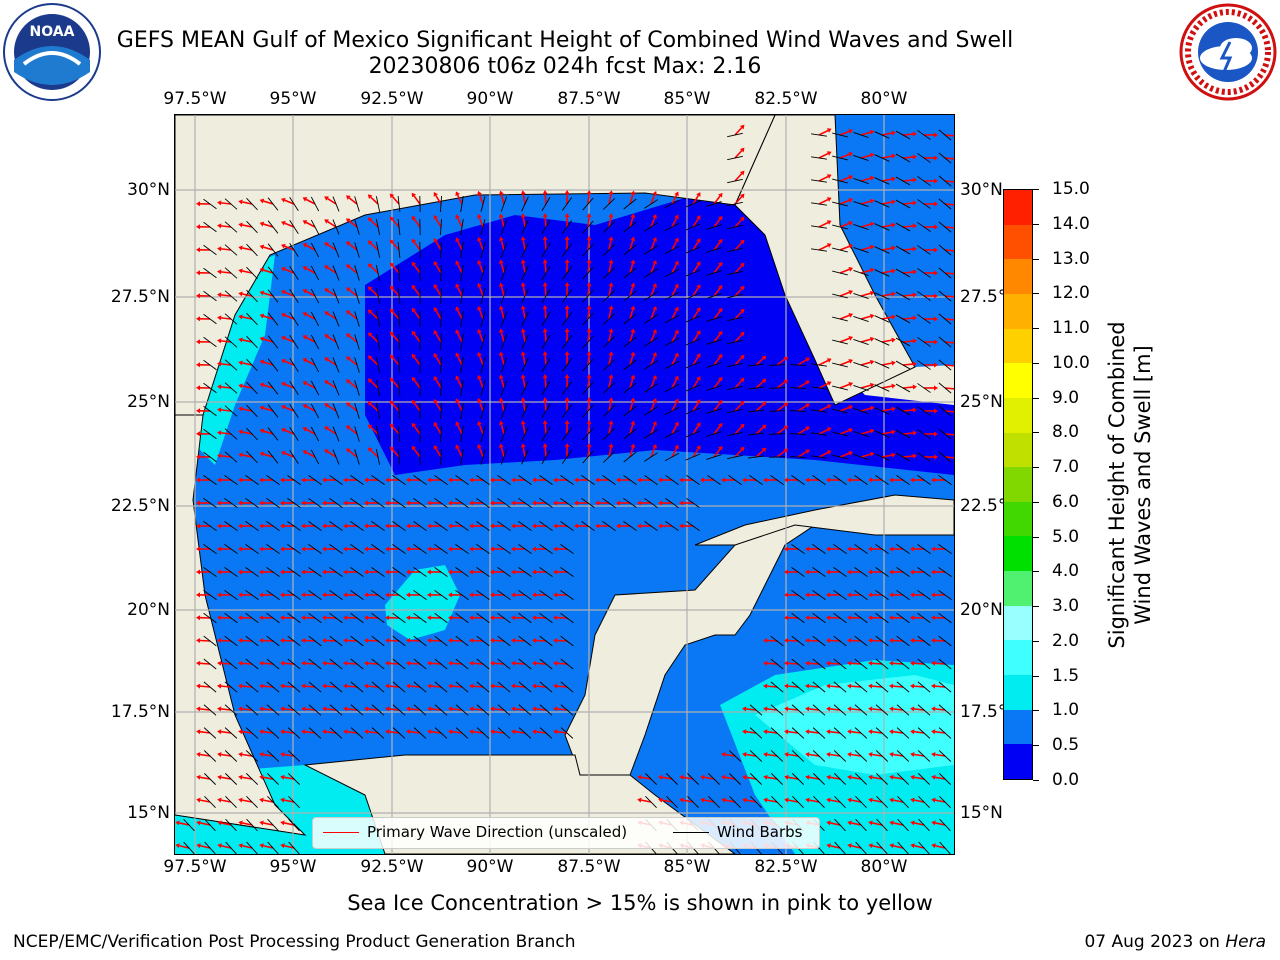  I want to click on lon-tick-bottom: 87.5°W, so click(589, 867).